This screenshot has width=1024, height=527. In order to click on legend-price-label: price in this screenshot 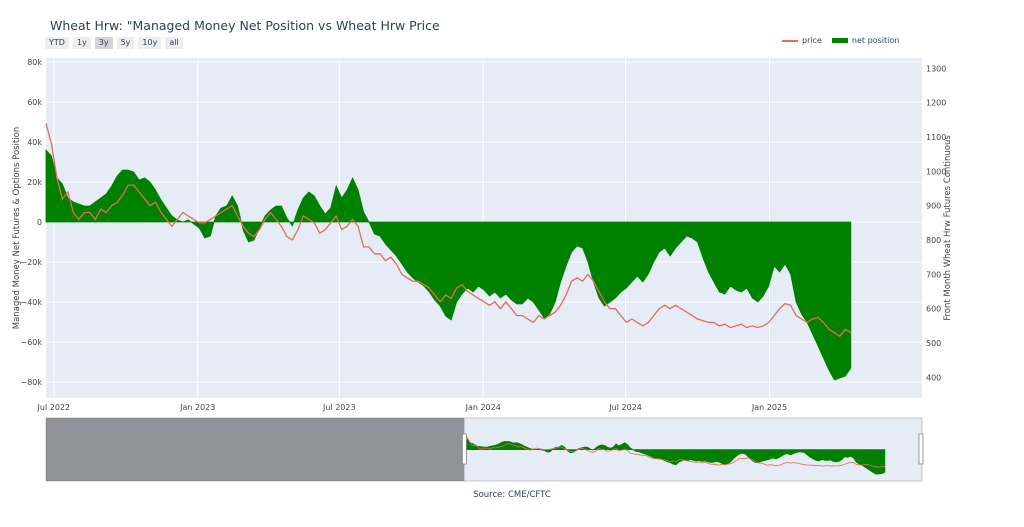, I will do `click(812, 40)`.